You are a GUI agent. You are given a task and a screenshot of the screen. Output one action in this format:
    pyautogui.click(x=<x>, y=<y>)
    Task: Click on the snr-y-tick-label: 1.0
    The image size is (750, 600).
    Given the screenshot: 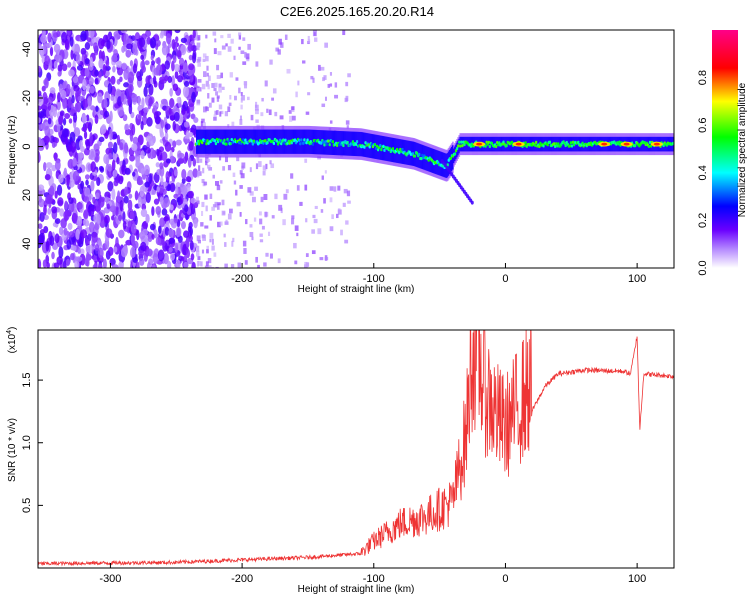 What is the action you would take?
    pyautogui.click(x=27, y=442)
    